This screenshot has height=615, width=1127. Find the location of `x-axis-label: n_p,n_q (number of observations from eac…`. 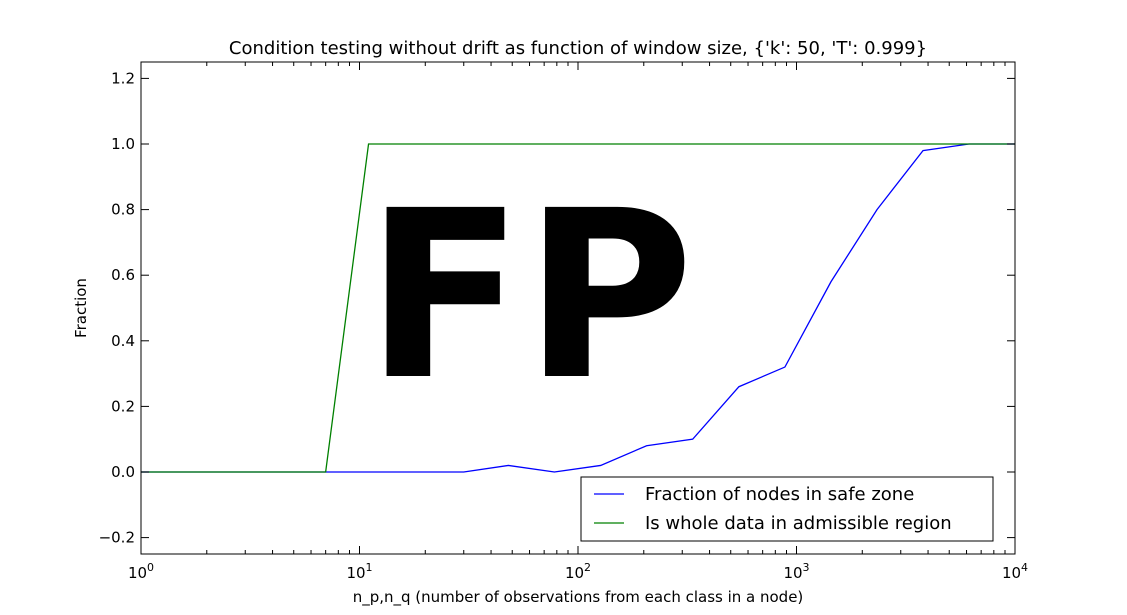

x-axis-label: n_p,n_q (number of observations from eac… is located at coordinates (578, 597).